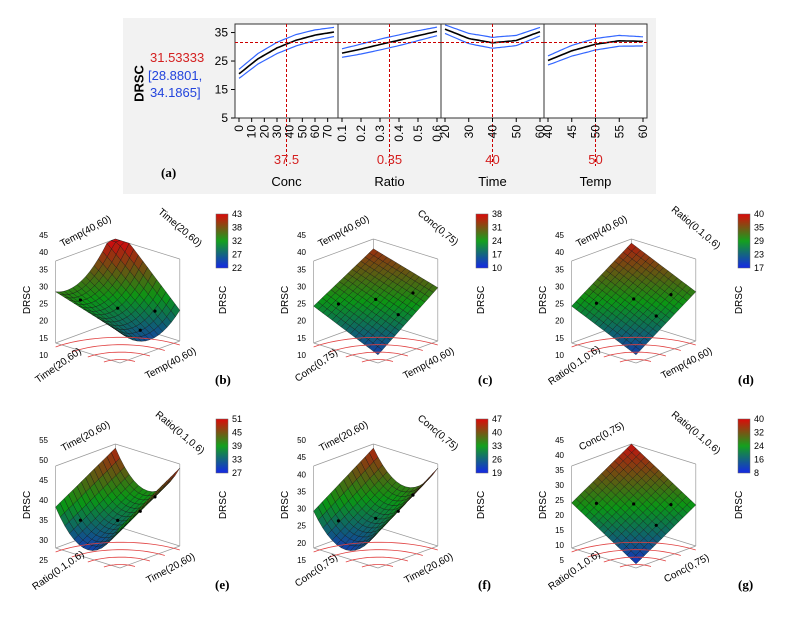  I want to click on axis-label-top-right: Time(20,60), so click(180, 228).